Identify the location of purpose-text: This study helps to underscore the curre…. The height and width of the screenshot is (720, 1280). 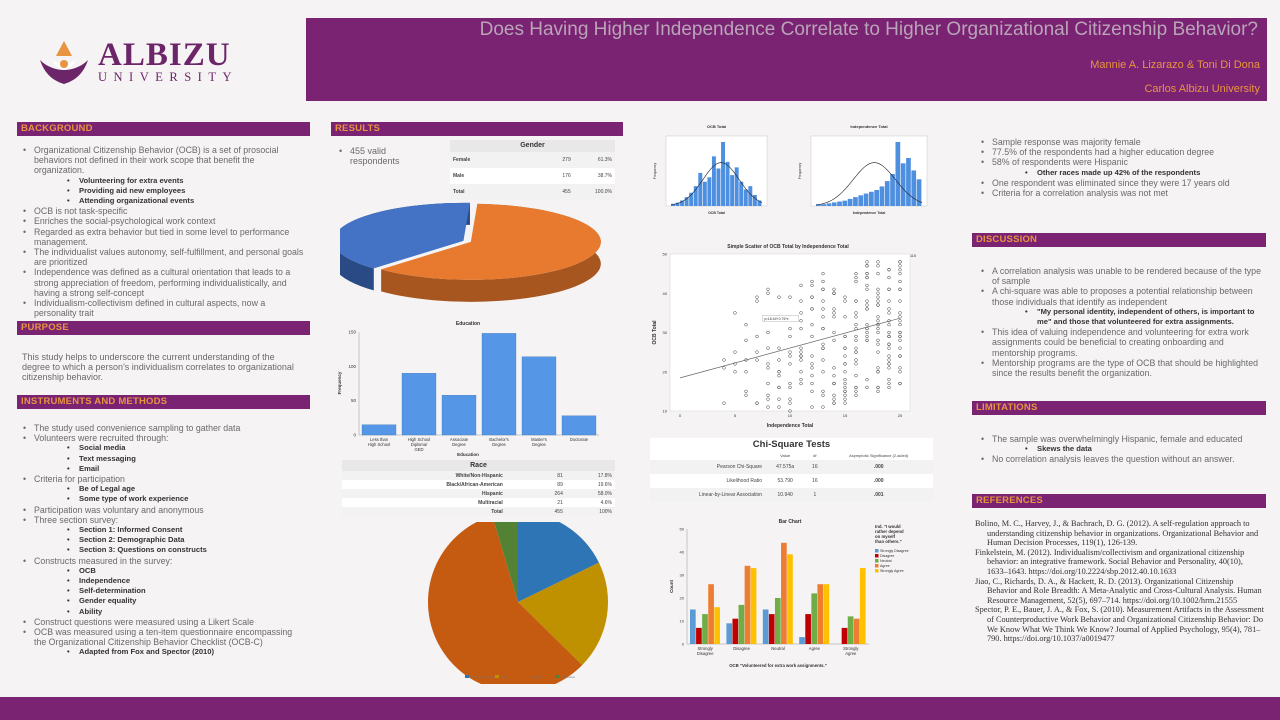
(158, 367).